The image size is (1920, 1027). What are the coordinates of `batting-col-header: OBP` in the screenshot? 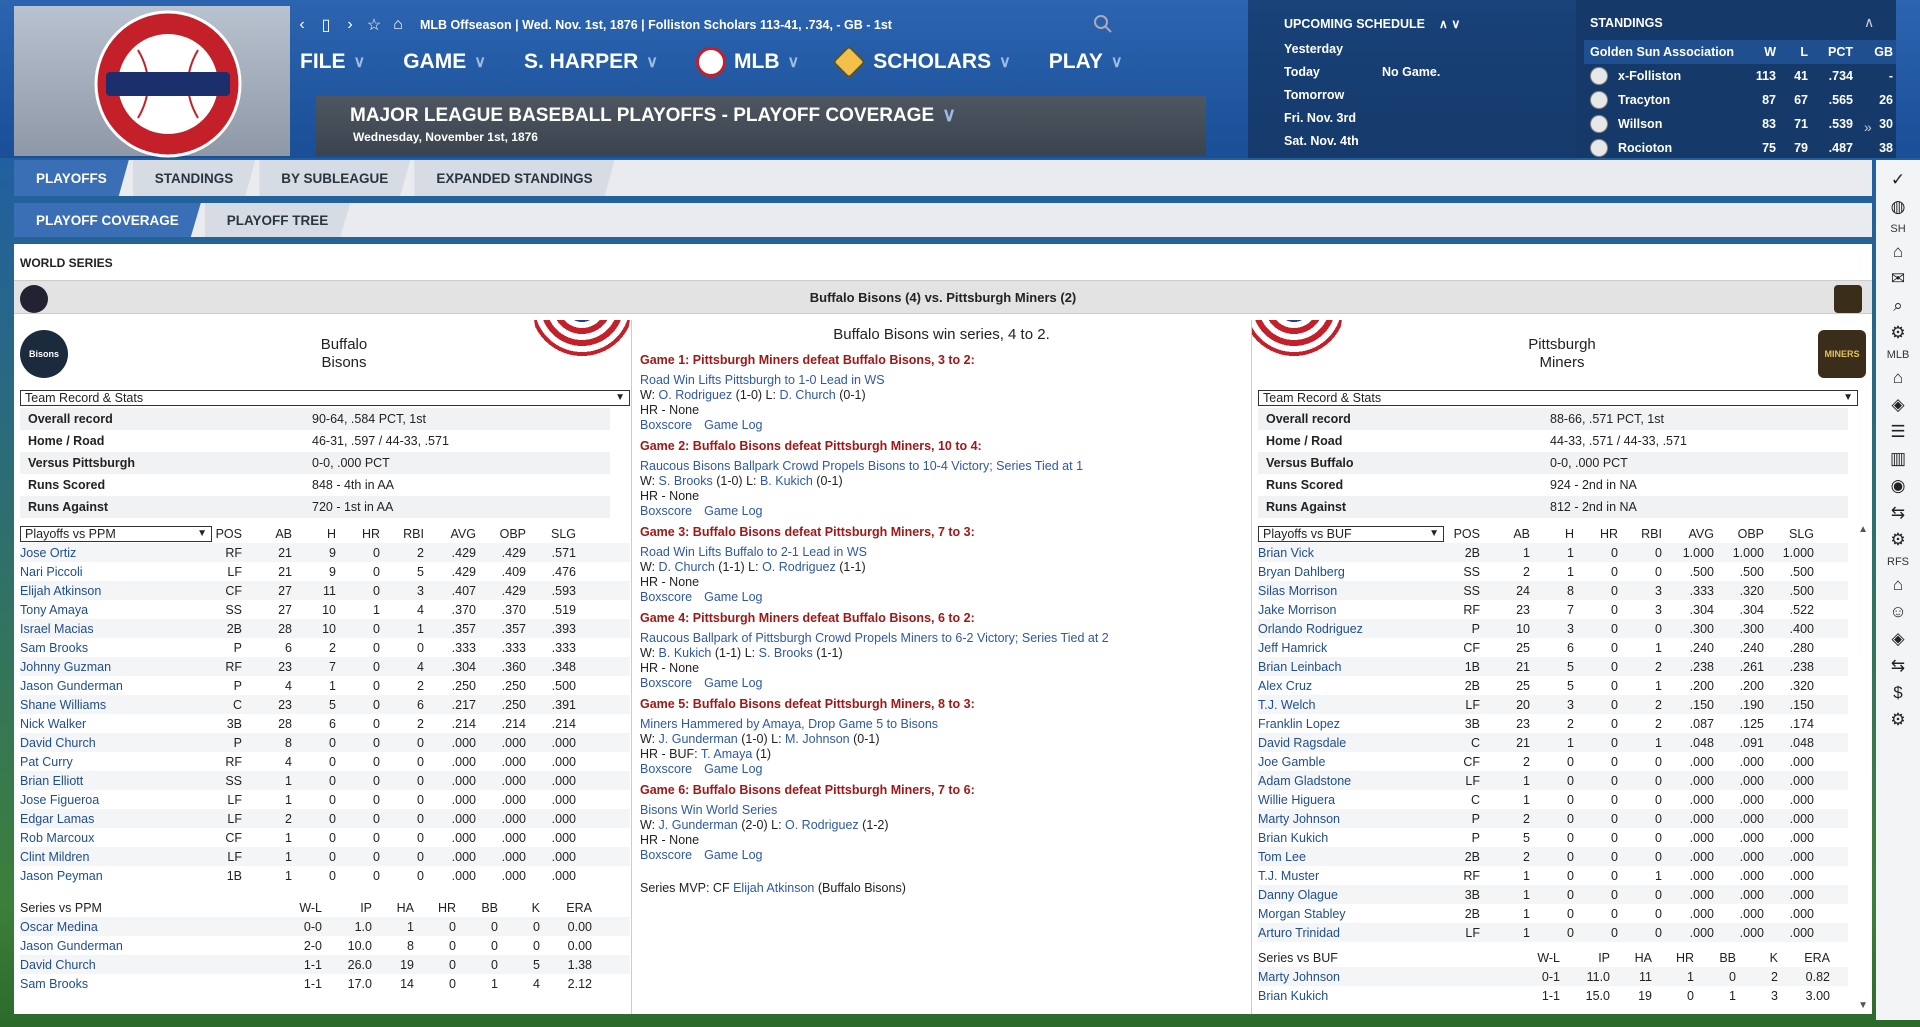 It's located at (1750, 533).